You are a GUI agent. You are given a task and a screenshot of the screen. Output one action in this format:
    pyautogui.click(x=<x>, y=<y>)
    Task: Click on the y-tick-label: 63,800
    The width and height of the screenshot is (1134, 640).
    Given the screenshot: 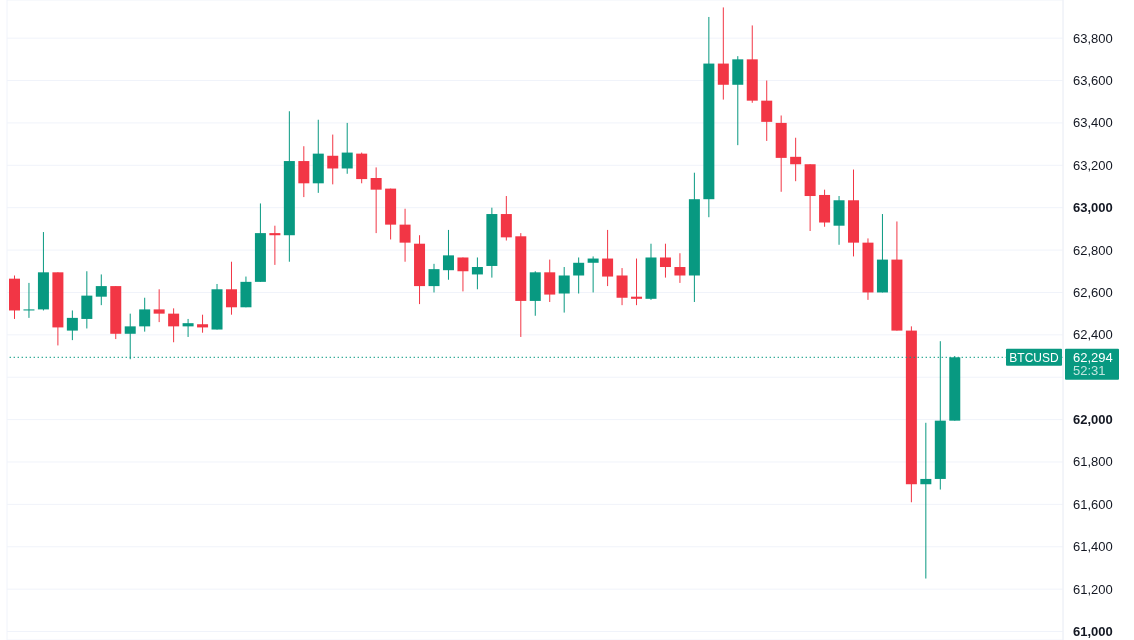 What is the action you would take?
    pyautogui.click(x=1093, y=38)
    